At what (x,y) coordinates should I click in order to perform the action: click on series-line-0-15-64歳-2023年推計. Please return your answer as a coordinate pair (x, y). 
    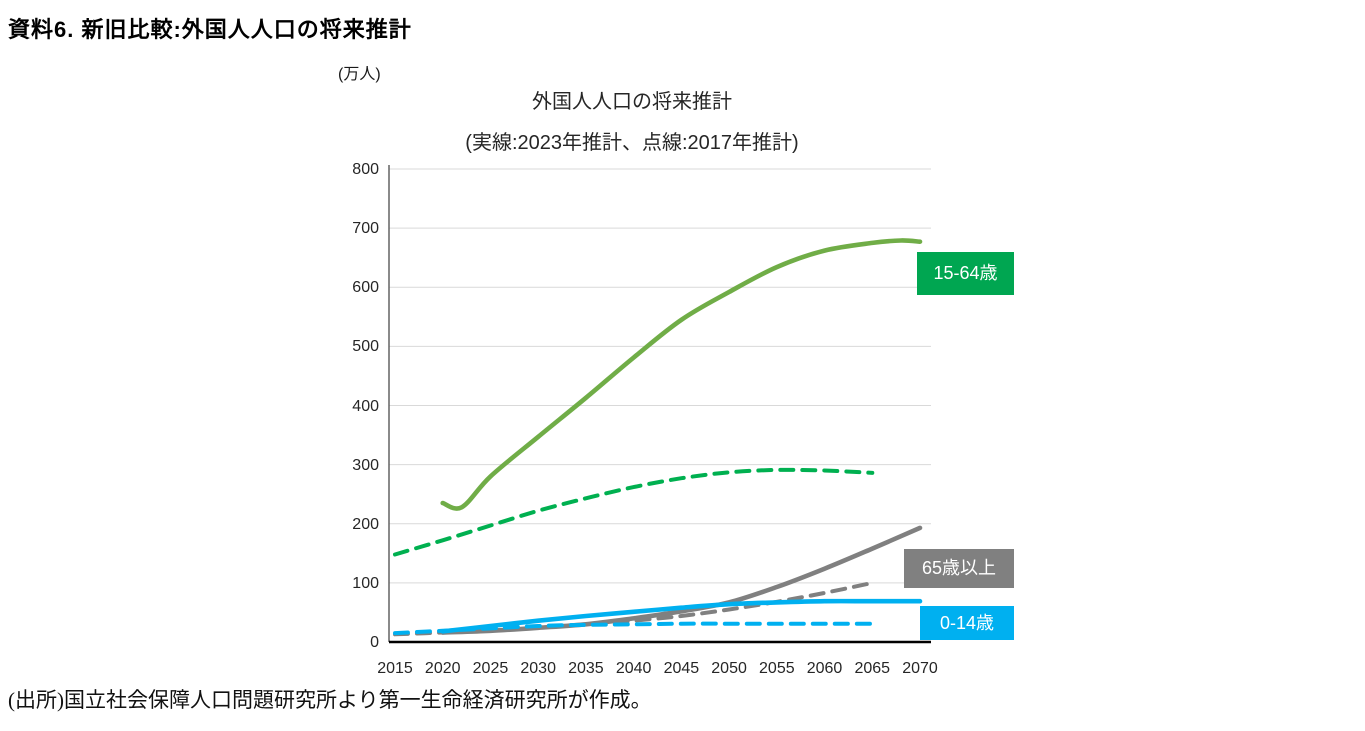
    Looking at the image, I should click on (681, 374).